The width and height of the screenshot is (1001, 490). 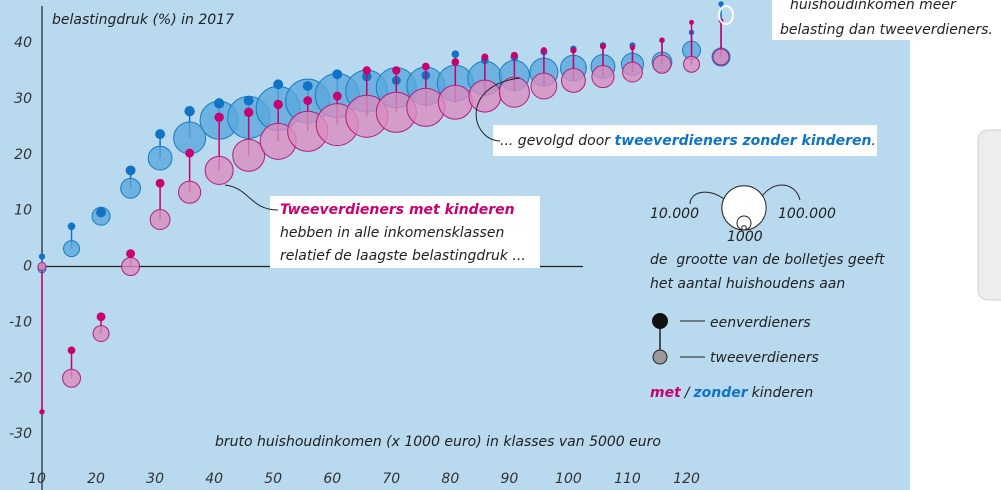 What do you see at coordinates (20, 322) in the screenshot?
I see `y-tick-label: -10` at bounding box center [20, 322].